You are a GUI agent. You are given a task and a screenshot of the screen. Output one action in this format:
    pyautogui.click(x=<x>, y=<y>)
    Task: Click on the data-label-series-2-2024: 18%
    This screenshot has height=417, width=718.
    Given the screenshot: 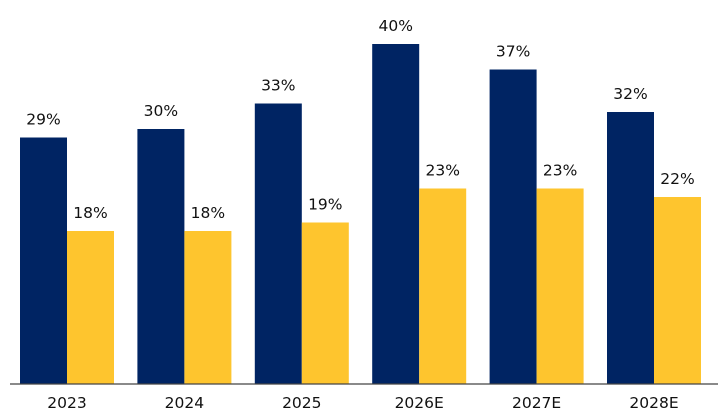 What is the action you would take?
    pyautogui.click(x=208, y=213)
    